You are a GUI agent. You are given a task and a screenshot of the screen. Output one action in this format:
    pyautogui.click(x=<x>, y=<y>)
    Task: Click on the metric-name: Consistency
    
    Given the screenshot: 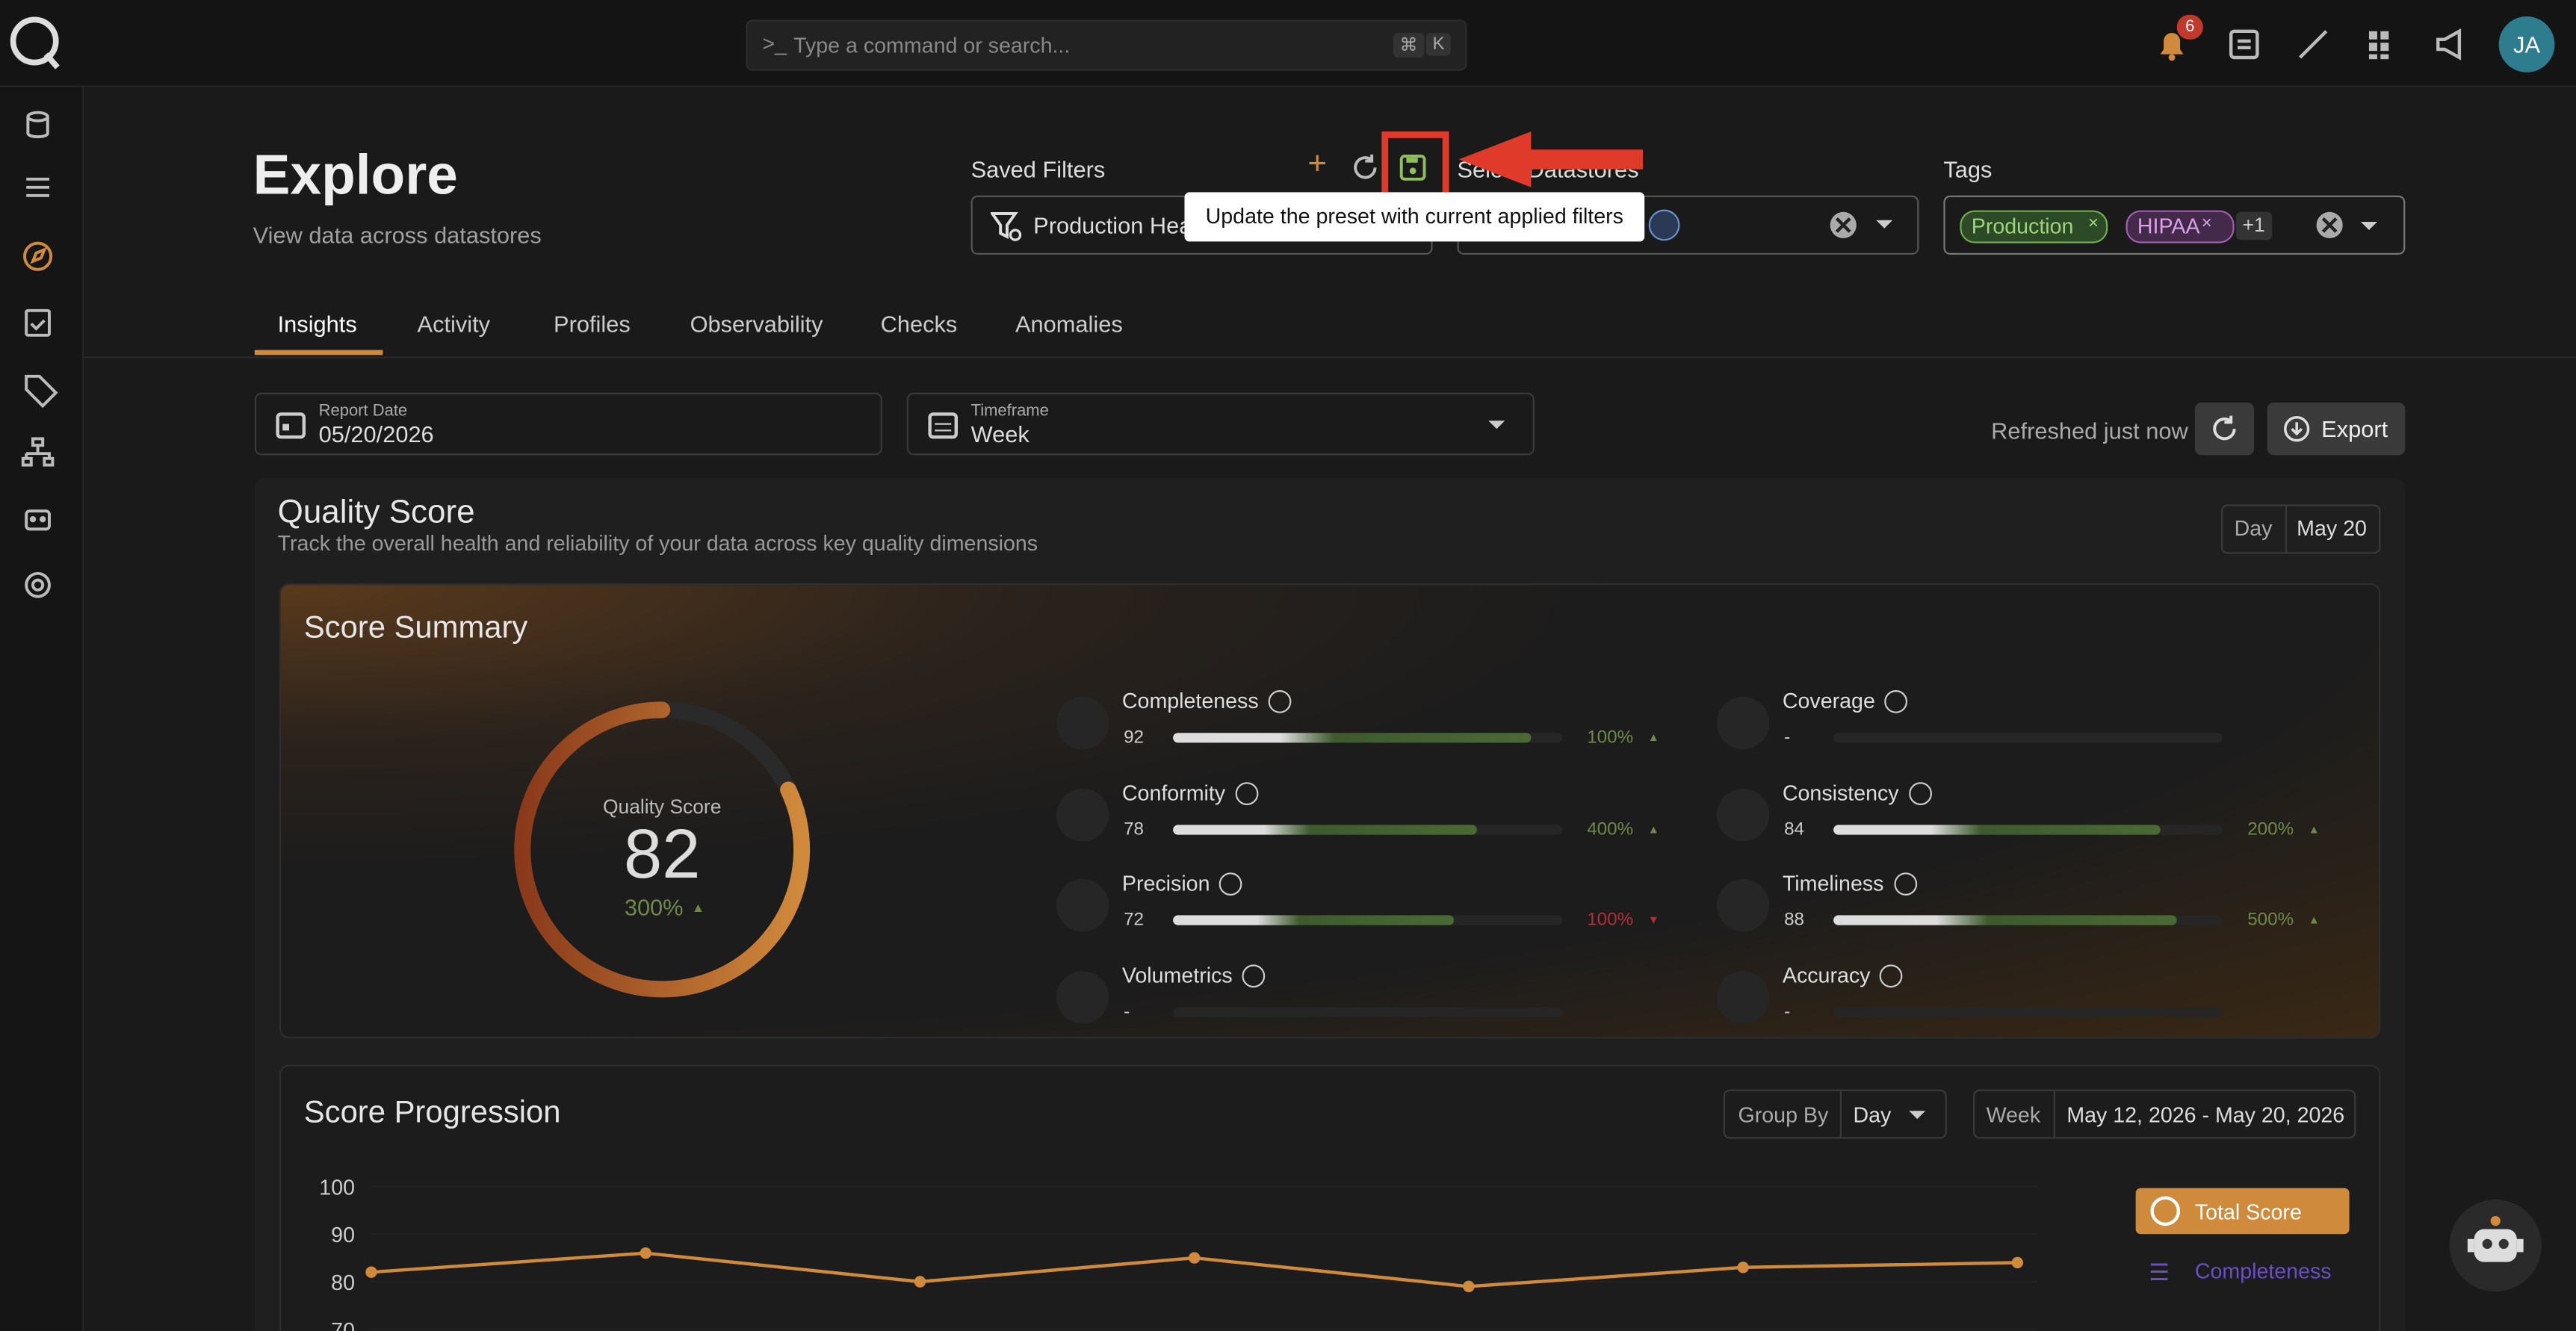 What is the action you would take?
    pyautogui.click(x=1840, y=793)
    